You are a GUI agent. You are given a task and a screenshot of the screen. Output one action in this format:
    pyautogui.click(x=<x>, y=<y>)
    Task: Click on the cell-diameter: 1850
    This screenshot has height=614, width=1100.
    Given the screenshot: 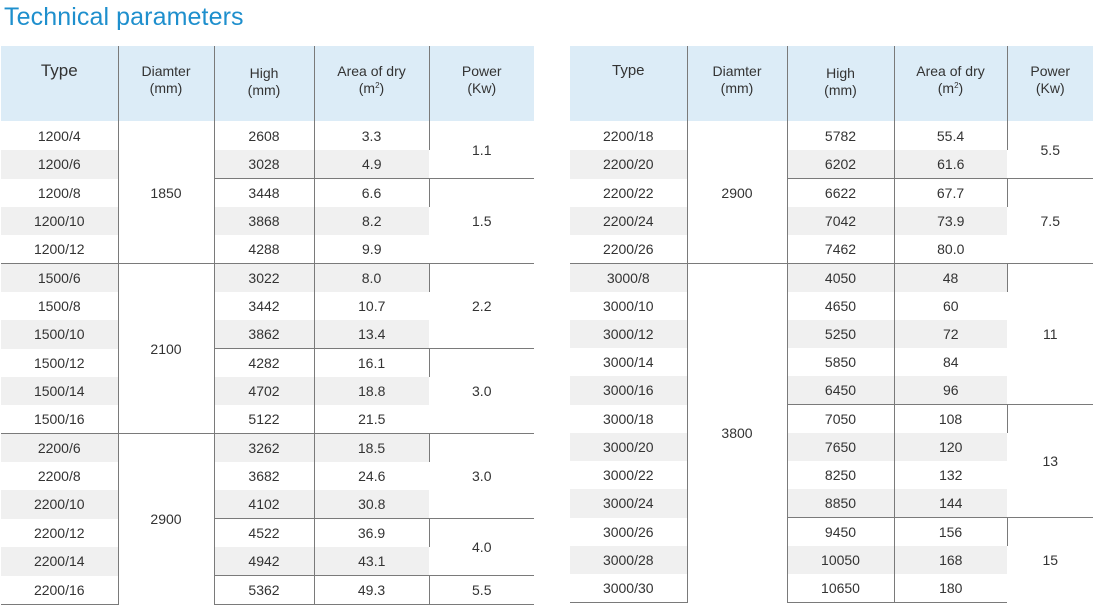 What is the action you would take?
    pyautogui.click(x=166, y=192)
    